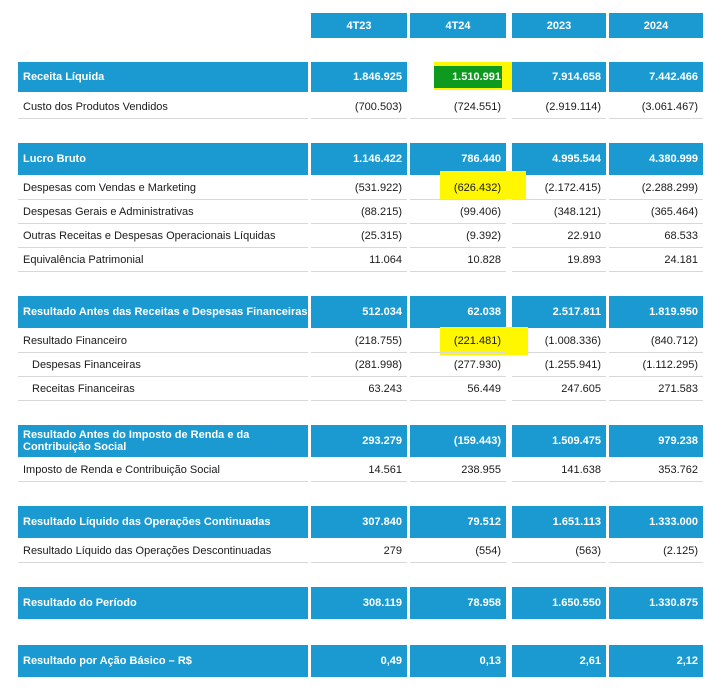  Describe the element at coordinates (359, 661) in the screenshot. I see `section-total-value-4t23: 0,49` at that location.